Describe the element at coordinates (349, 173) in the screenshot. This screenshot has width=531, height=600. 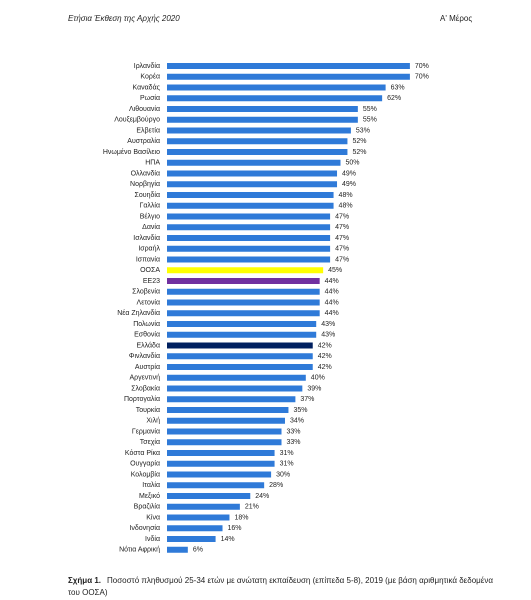
I see `value-label: 49%` at that location.